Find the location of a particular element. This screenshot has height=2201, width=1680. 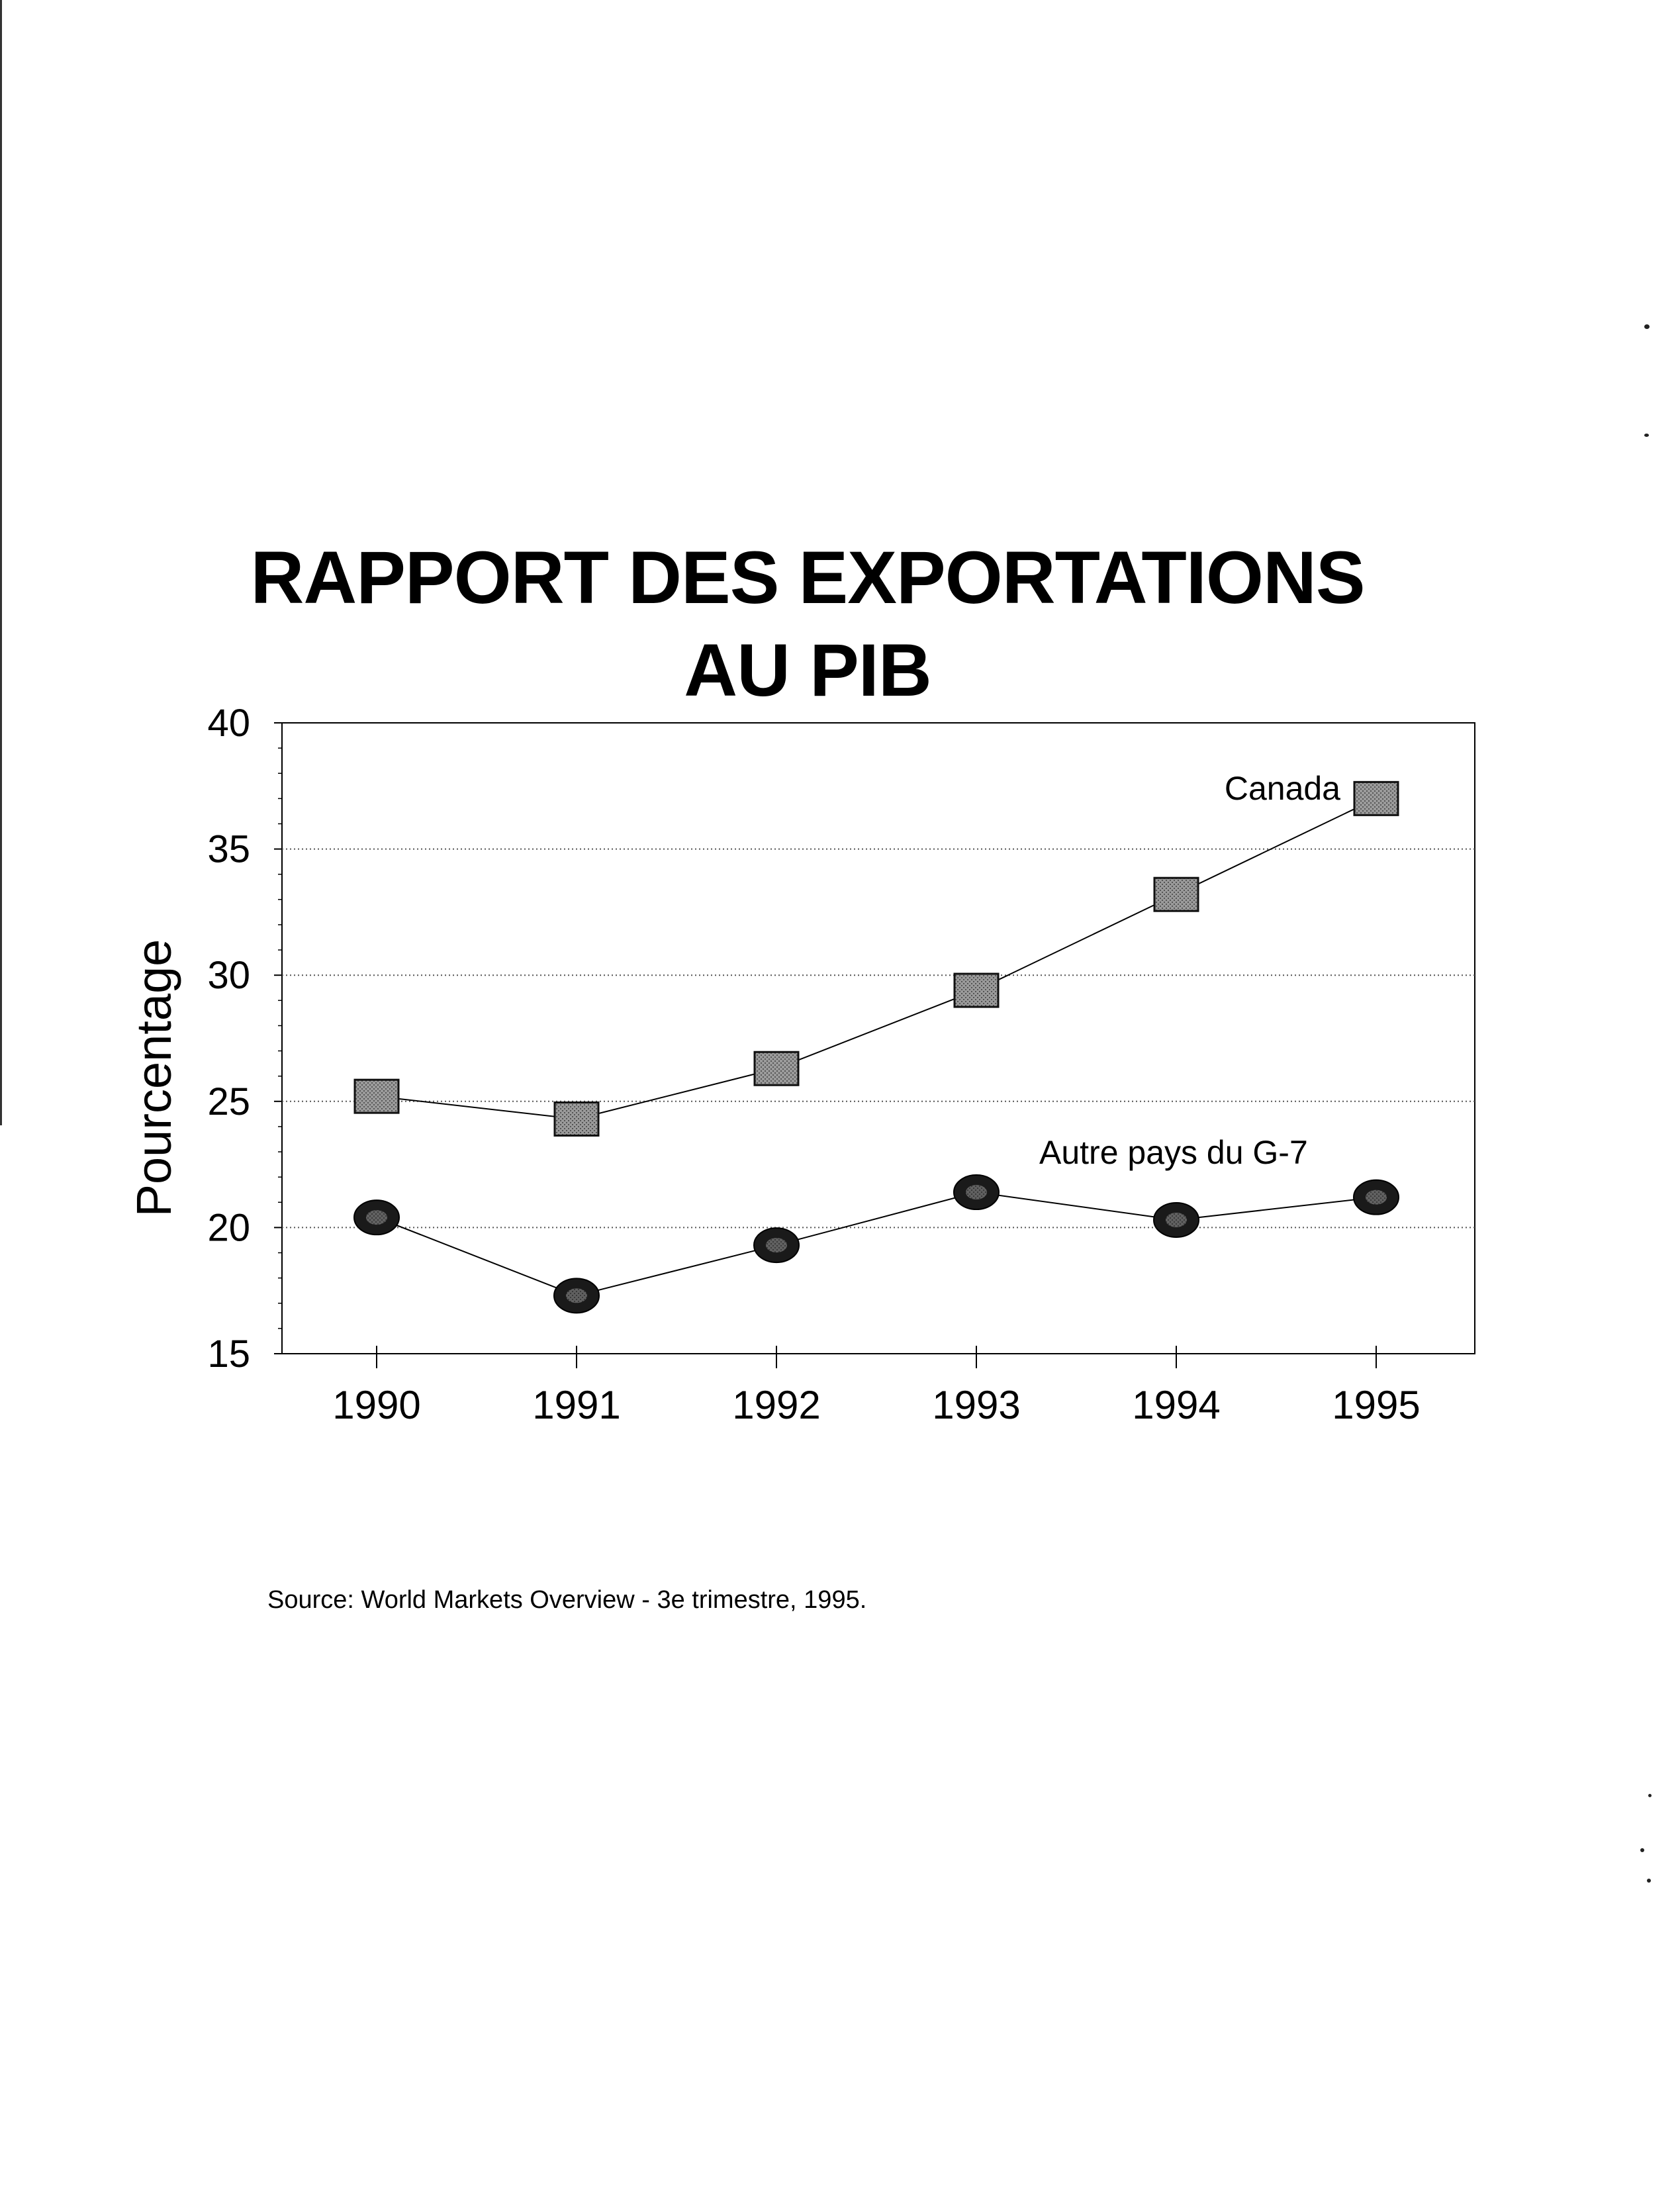

x-tick-label: 1994 is located at coordinates (1176, 1405).